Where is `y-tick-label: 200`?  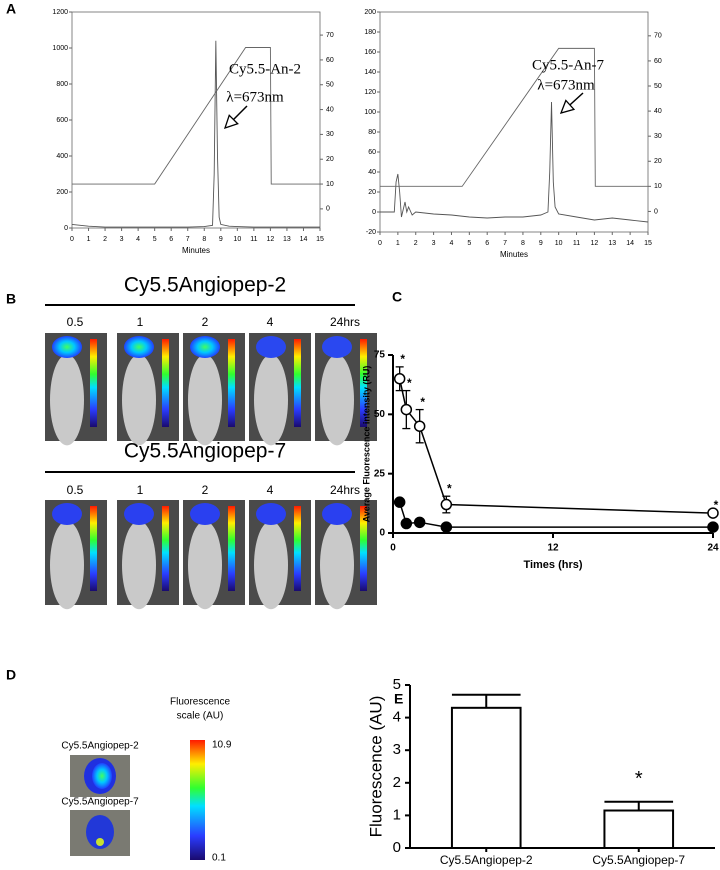
y-tick-label: 200 is located at coordinates (62, 192).